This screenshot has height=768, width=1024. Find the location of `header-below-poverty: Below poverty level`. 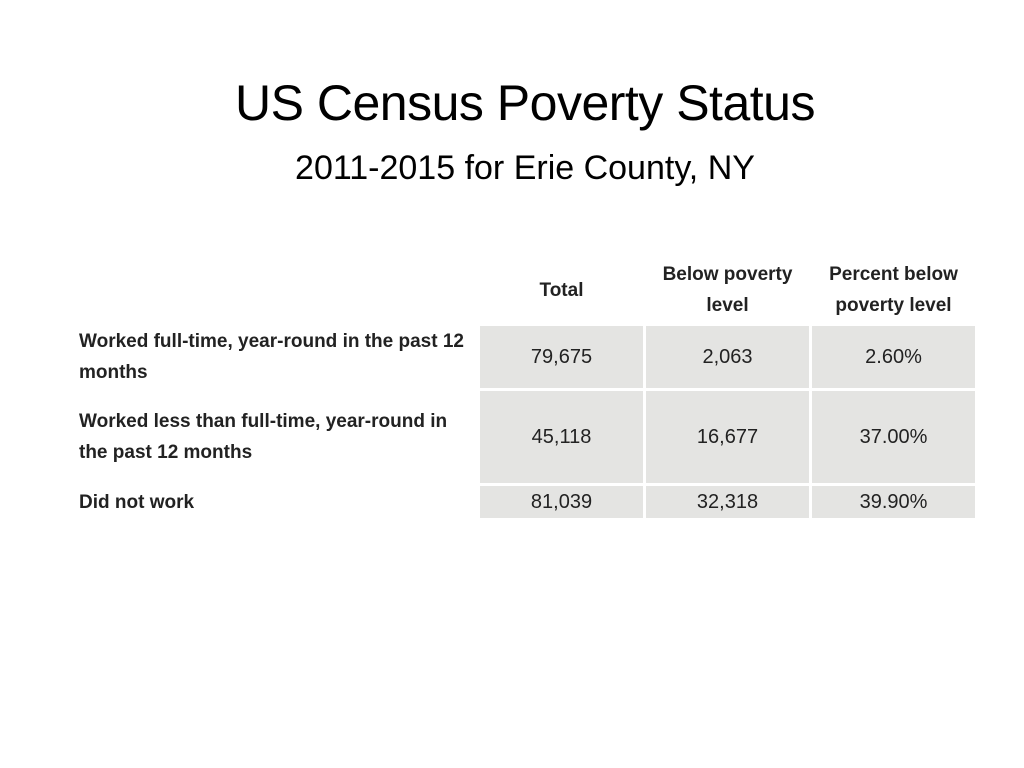

header-below-poverty: Below poverty level is located at coordinates (727, 290).